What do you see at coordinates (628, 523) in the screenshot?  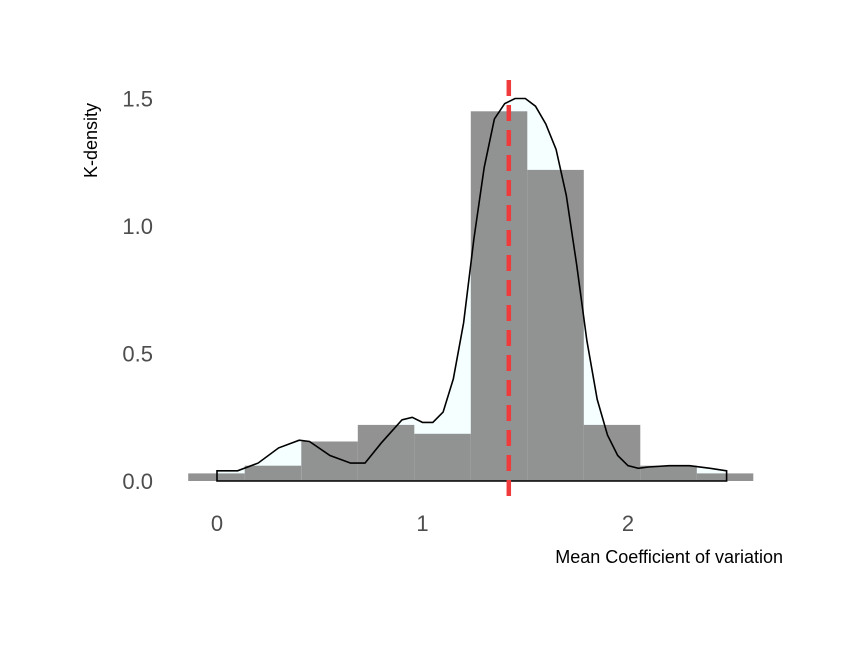 I see `x-tick-label: 2` at bounding box center [628, 523].